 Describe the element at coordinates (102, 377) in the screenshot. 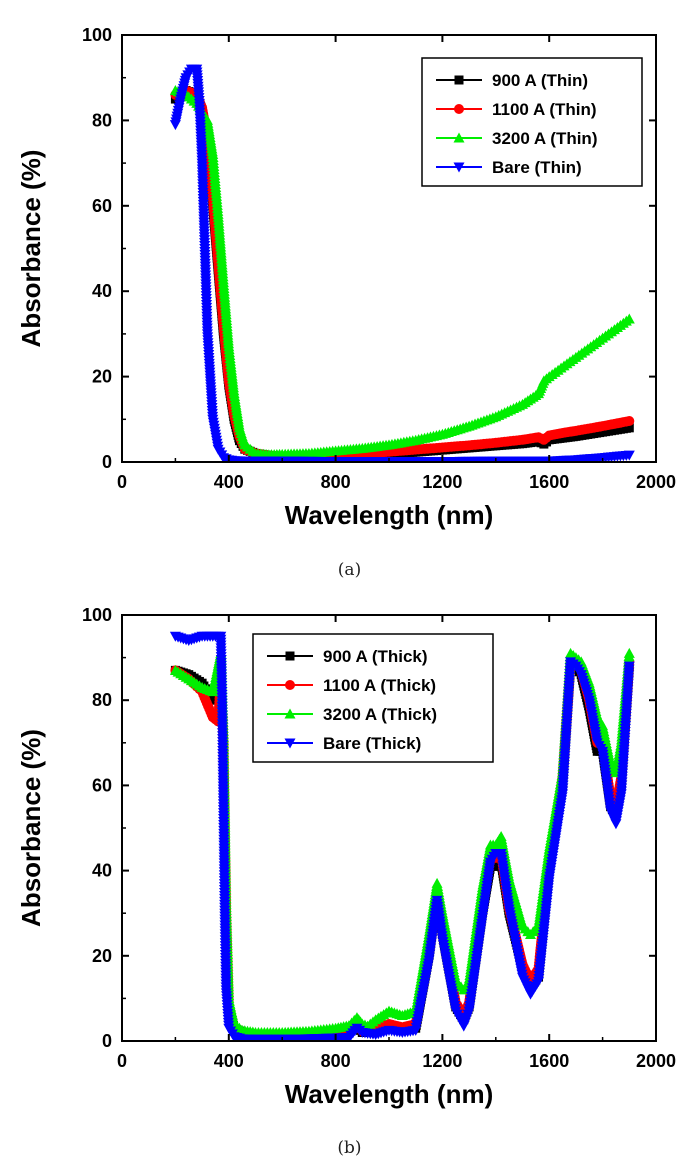

I see `a-ytick-label-1: 20` at that location.